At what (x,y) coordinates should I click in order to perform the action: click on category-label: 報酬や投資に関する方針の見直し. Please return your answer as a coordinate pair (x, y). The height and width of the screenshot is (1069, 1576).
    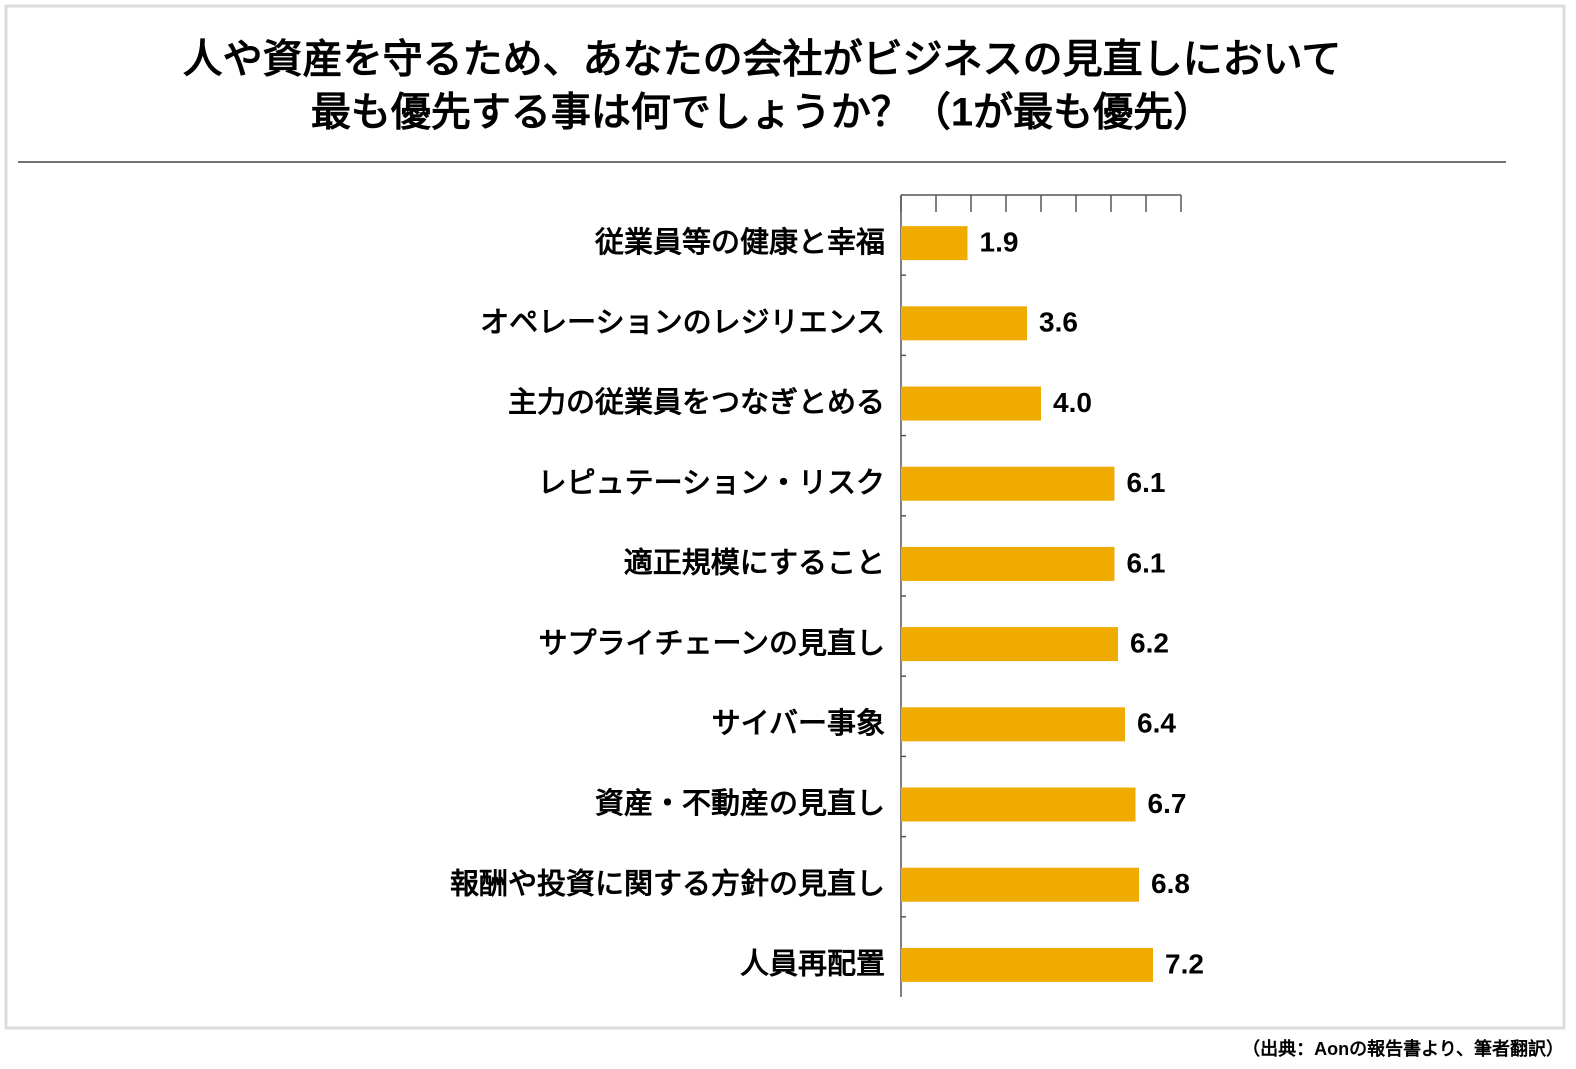
    Looking at the image, I should click on (667, 883).